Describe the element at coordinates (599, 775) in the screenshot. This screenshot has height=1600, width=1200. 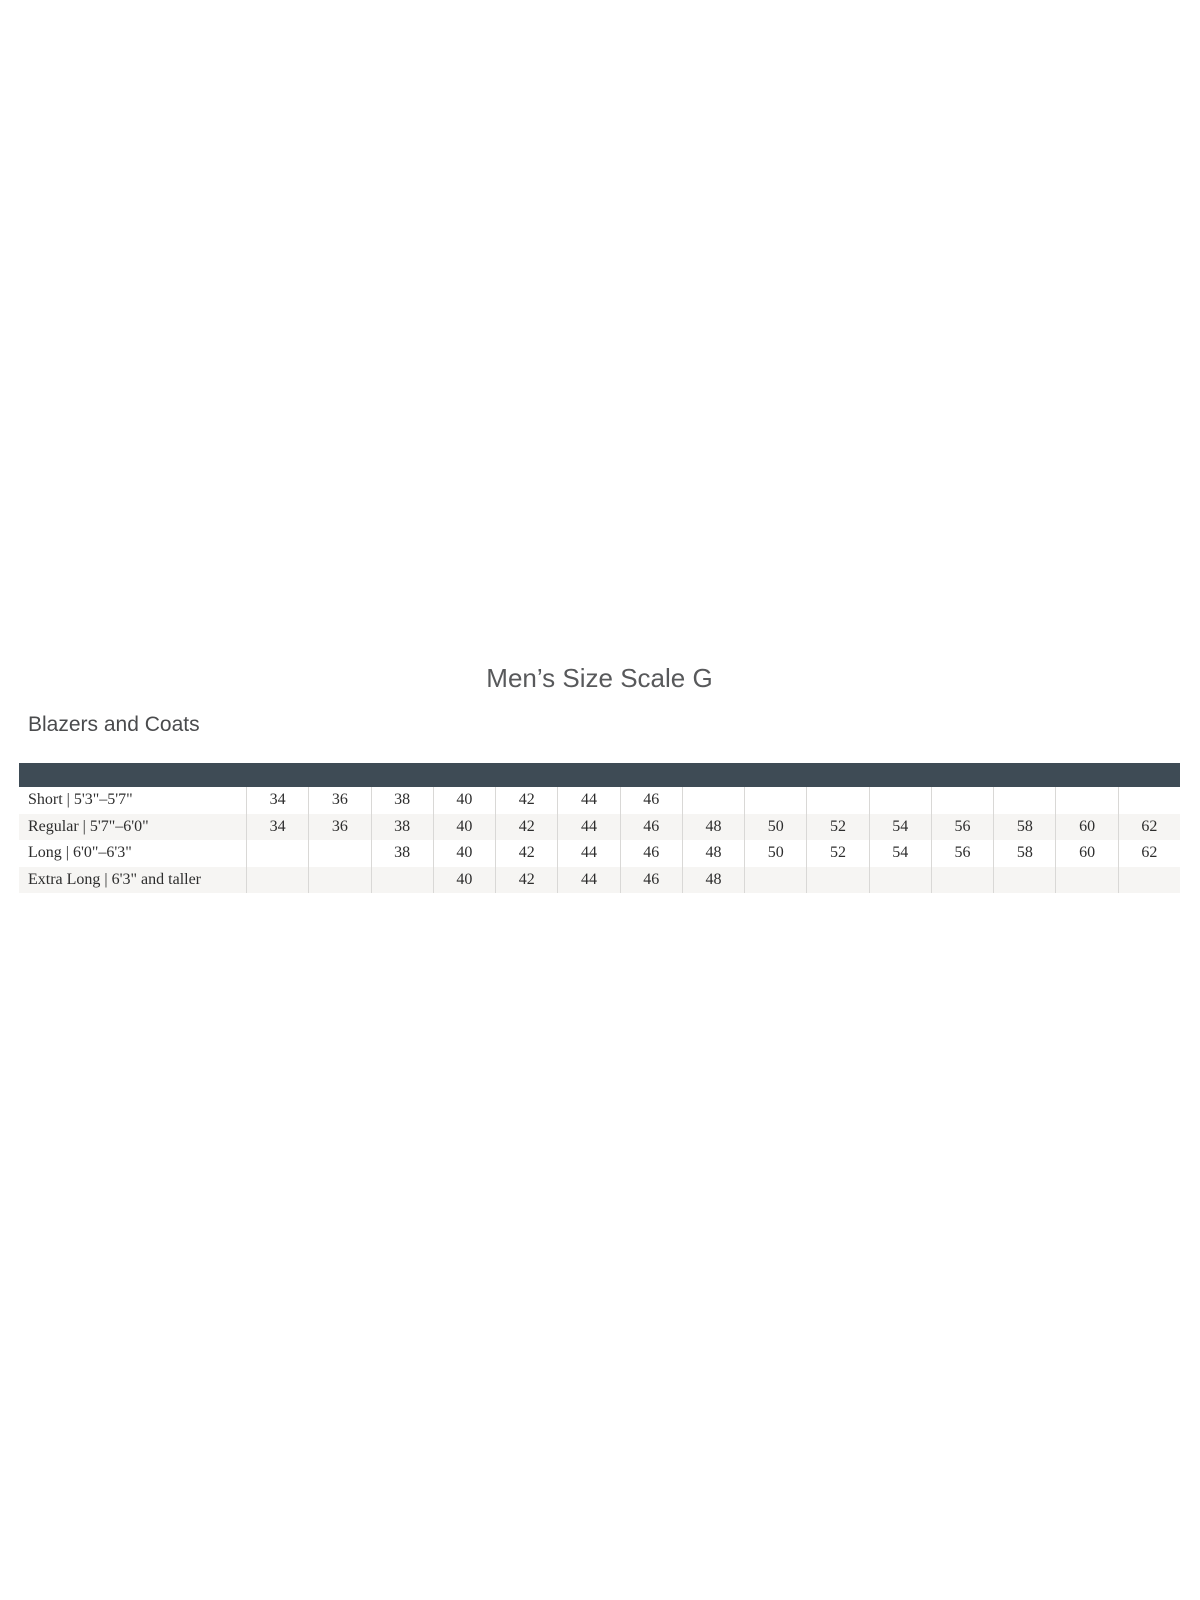
I see `table-header-bar` at that location.